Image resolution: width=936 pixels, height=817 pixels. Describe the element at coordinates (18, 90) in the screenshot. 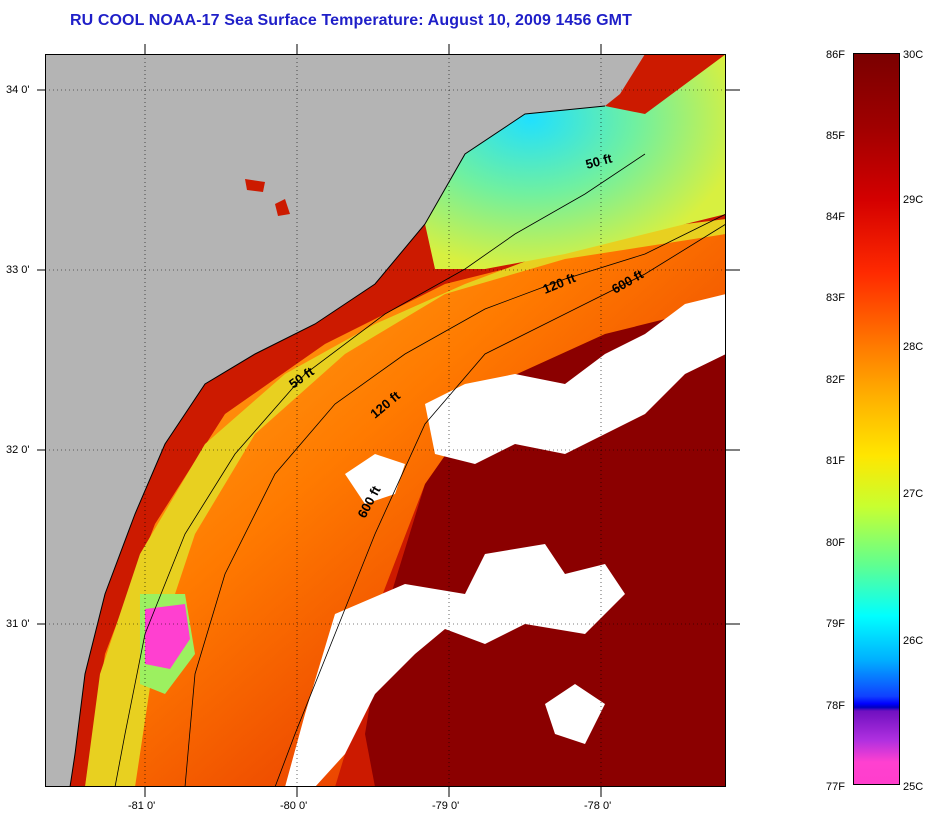

I see `lat-tick-label: 34 0'` at that location.